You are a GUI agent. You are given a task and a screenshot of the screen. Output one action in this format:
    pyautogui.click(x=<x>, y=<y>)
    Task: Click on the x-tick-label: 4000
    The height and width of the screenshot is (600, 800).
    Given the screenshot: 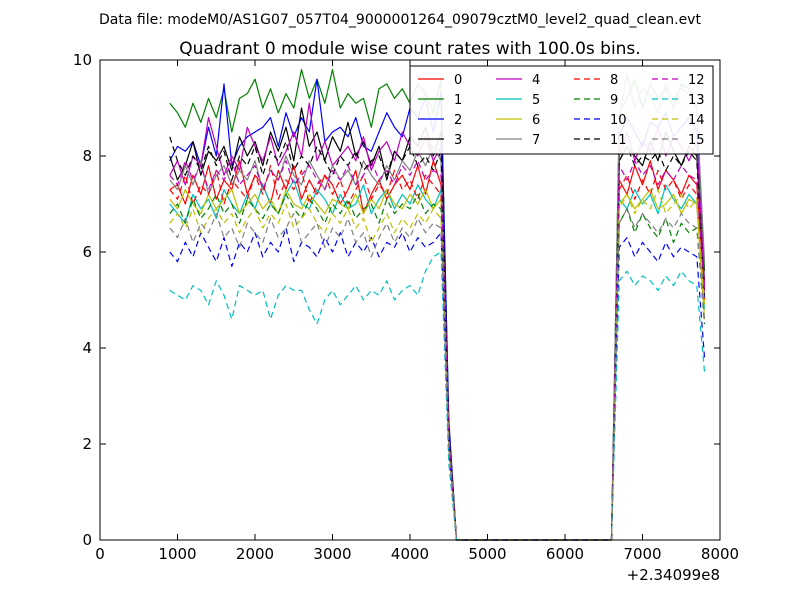 What is the action you would take?
    pyautogui.click(x=410, y=554)
    